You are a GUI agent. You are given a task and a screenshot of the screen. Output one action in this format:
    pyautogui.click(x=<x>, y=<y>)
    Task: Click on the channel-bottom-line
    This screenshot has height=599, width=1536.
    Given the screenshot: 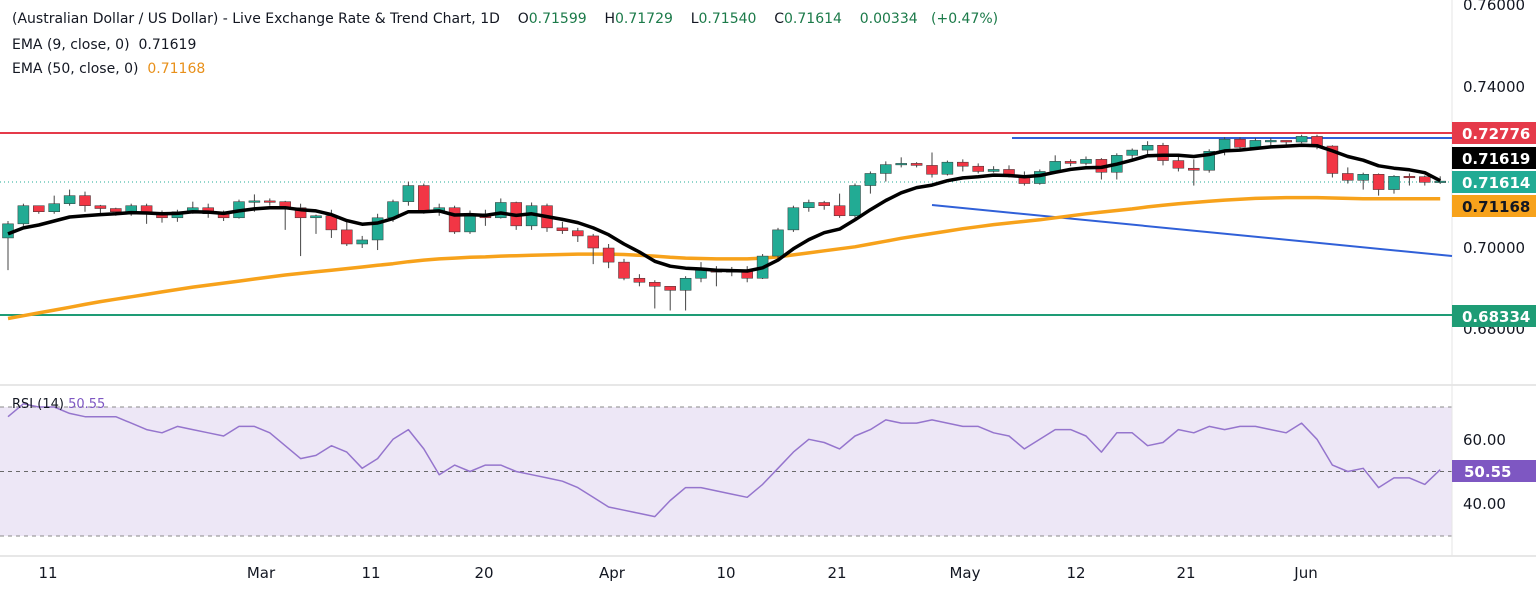 What is the action you would take?
    pyautogui.click(x=1192, y=230)
    